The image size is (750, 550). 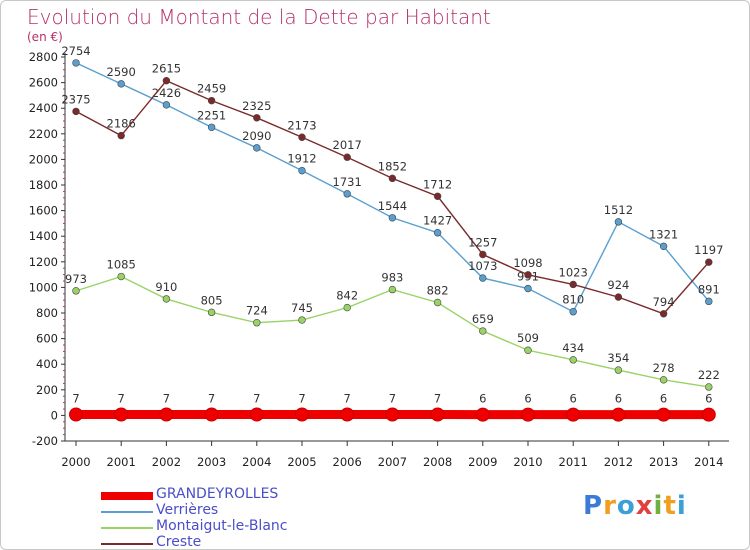 I want to click on data-label: 1544, so click(x=392, y=206).